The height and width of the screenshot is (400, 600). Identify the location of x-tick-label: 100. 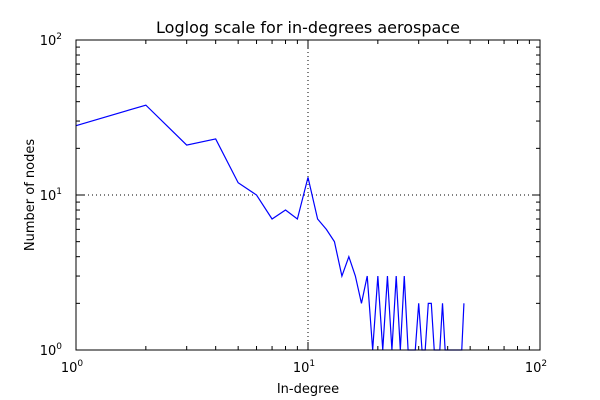
(72, 367).